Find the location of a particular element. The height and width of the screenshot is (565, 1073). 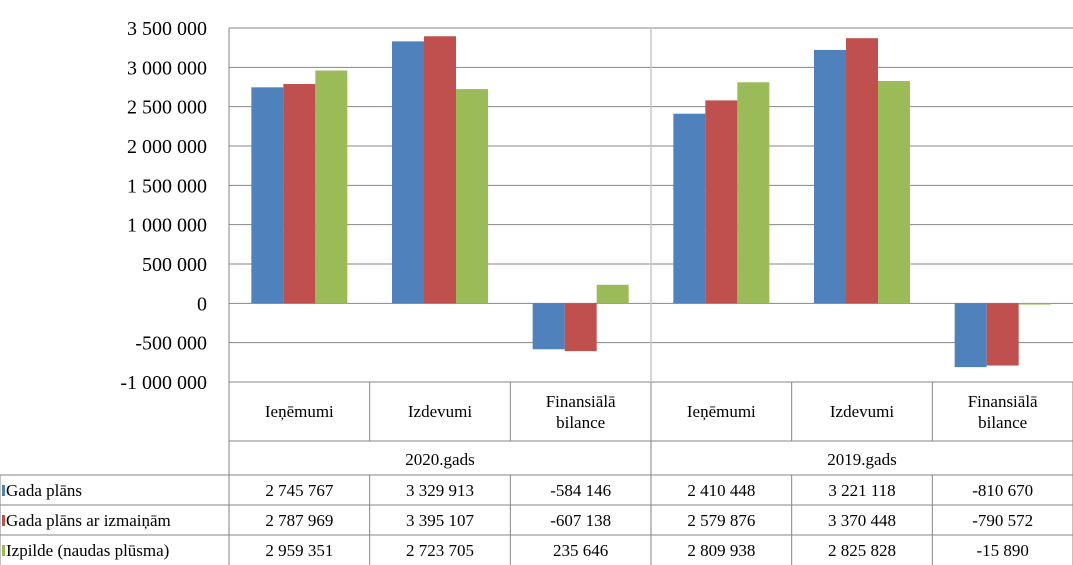

table-value: 3 370 448 is located at coordinates (862, 520).